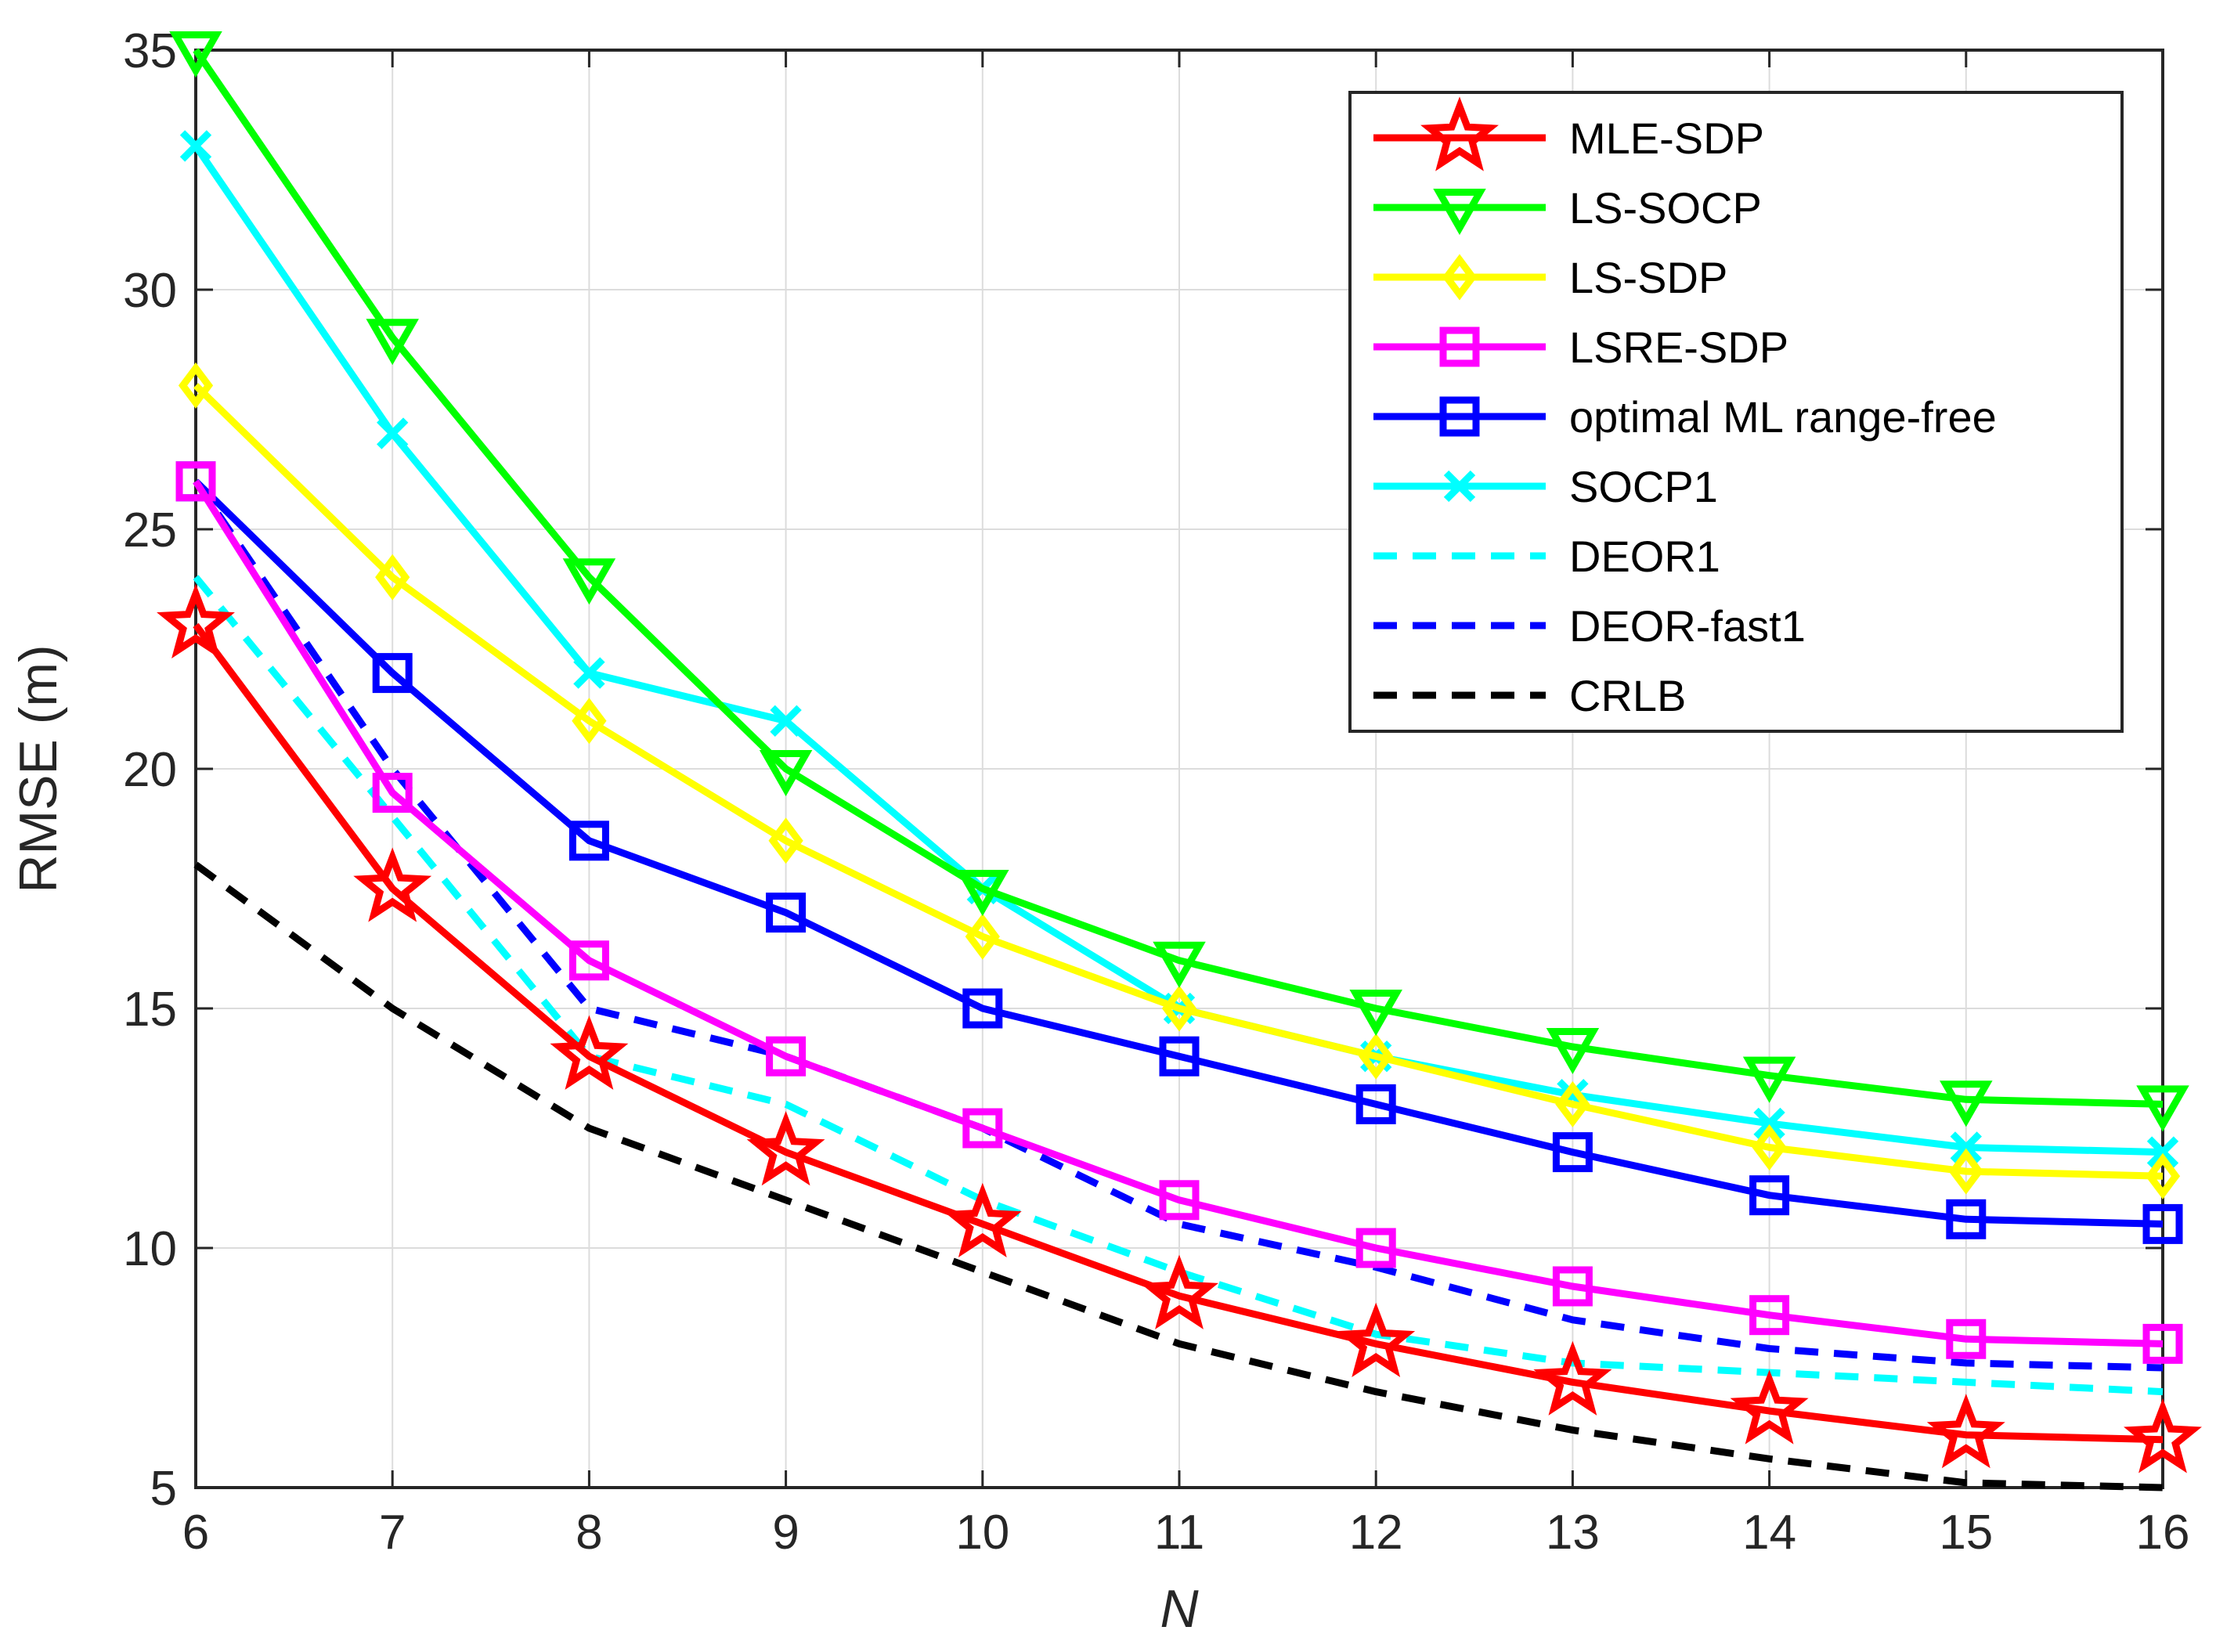 The height and width of the screenshot is (1652, 2216). I want to click on x-tick-label: 16, so click(2163, 1533).